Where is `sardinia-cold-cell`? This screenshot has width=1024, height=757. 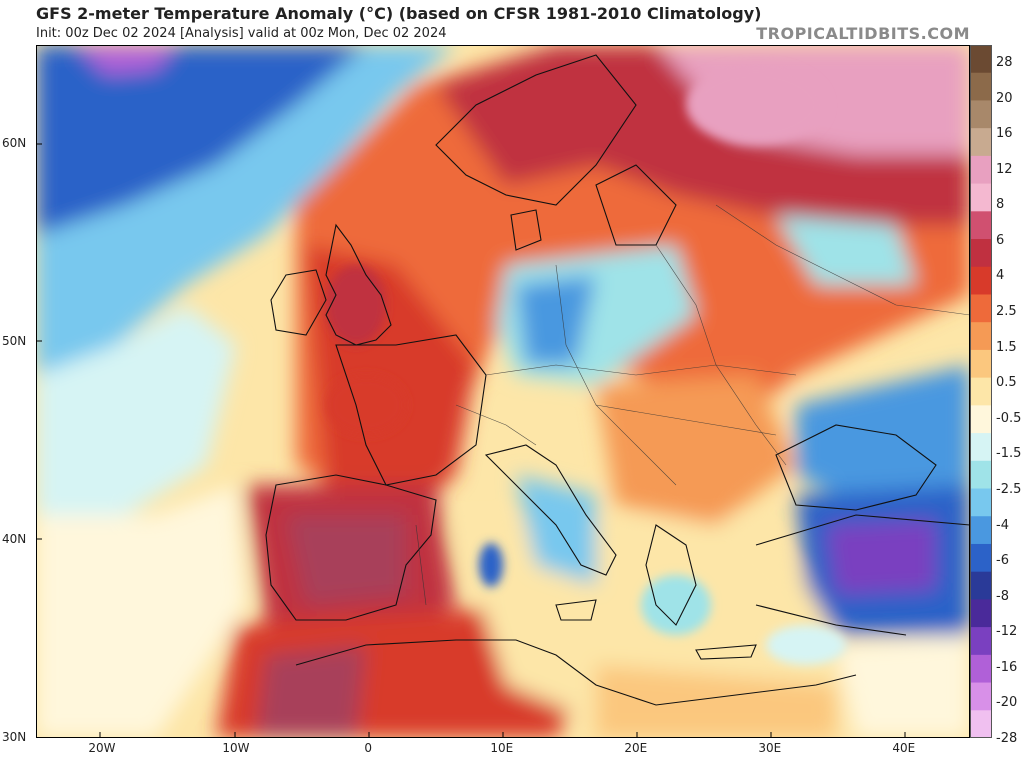
sardinia-cold-cell is located at coordinates (491, 565).